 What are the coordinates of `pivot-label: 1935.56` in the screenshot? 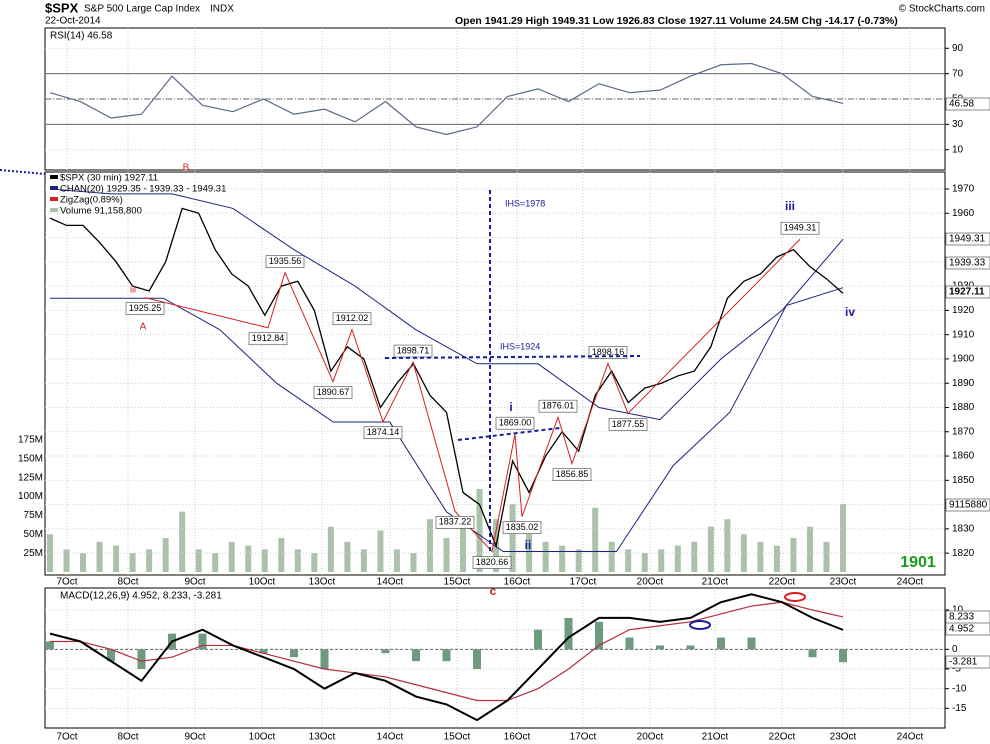 It's located at (285, 261).